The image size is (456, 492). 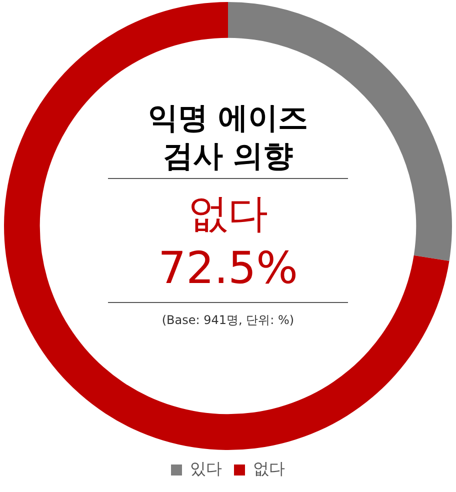 What do you see at coordinates (228, 138) in the screenshot?
I see `text: 익명 에이즈 검사 의향` at bounding box center [228, 138].